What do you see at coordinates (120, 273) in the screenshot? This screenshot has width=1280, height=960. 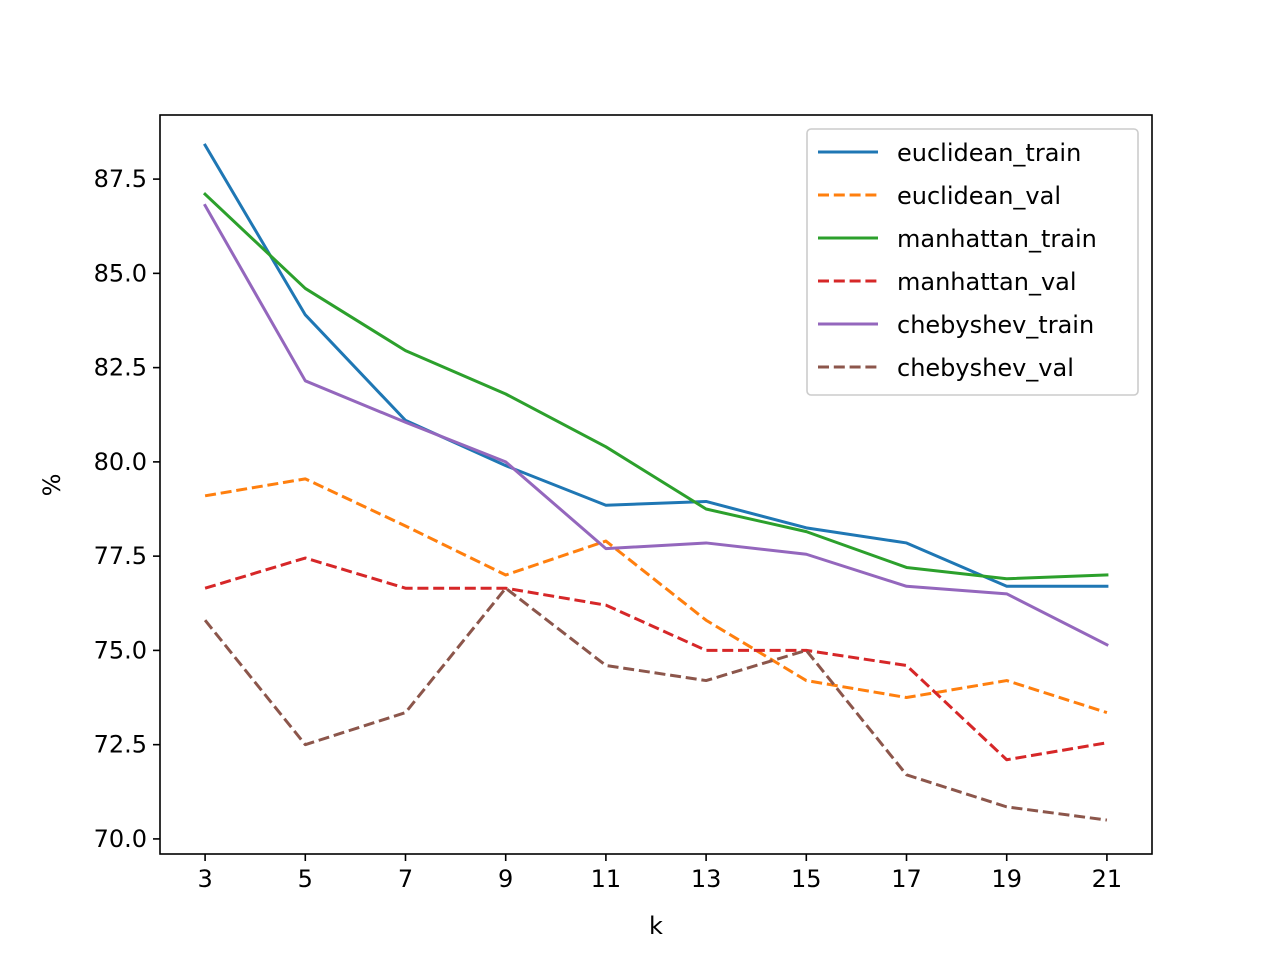 I see `y-tick-label: 85.0` at bounding box center [120, 273].